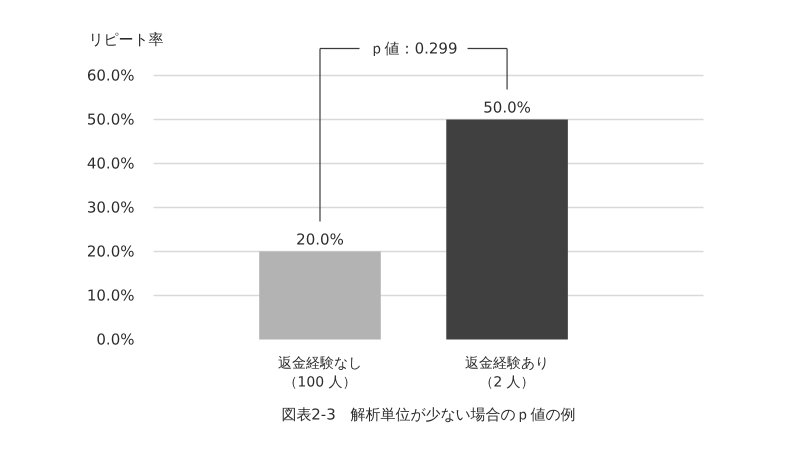 This screenshot has height=472, width=800. Describe the element at coordinates (126, 39) in the screenshot. I see `y-axis-title: リピート率` at that location.